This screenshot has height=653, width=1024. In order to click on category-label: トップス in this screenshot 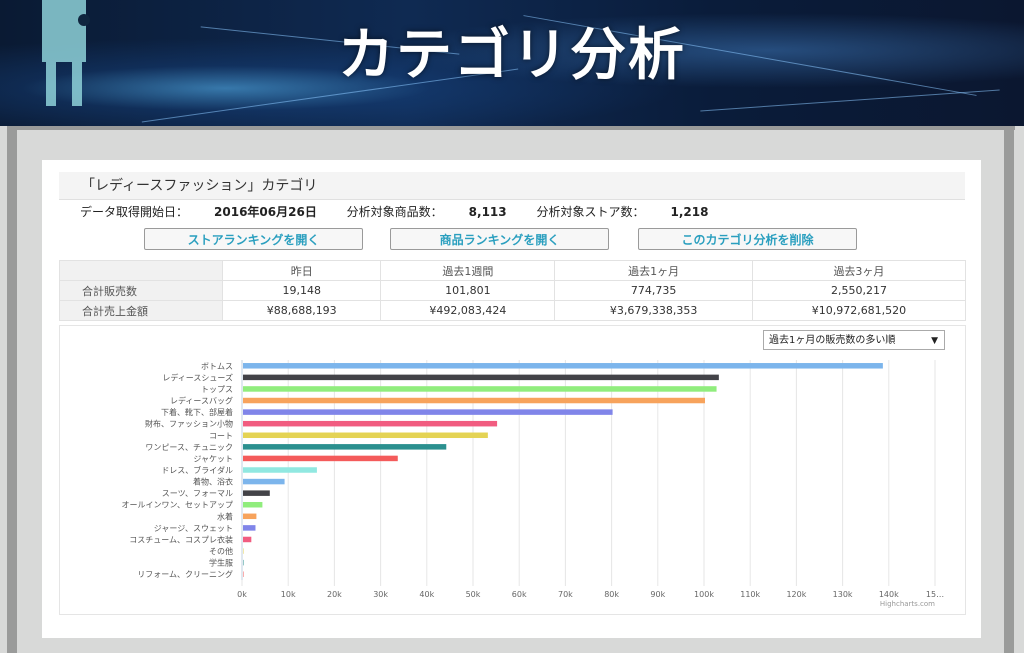, I will do `click(217, 389)`.